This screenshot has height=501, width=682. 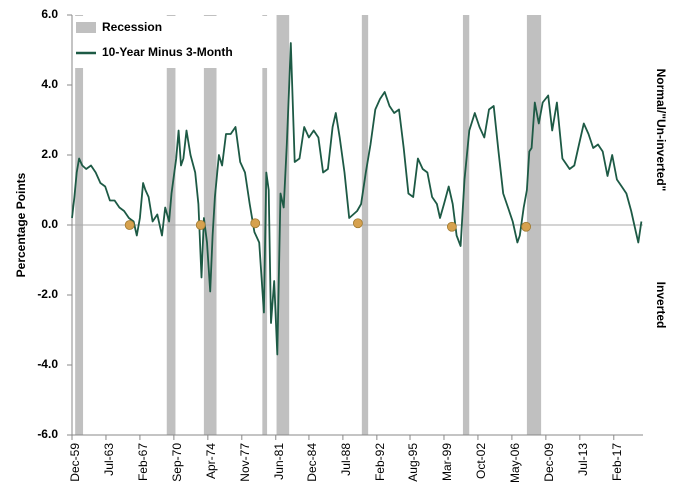 I want to click on y-tick-label: -6.0, so click(x=47, y=434).